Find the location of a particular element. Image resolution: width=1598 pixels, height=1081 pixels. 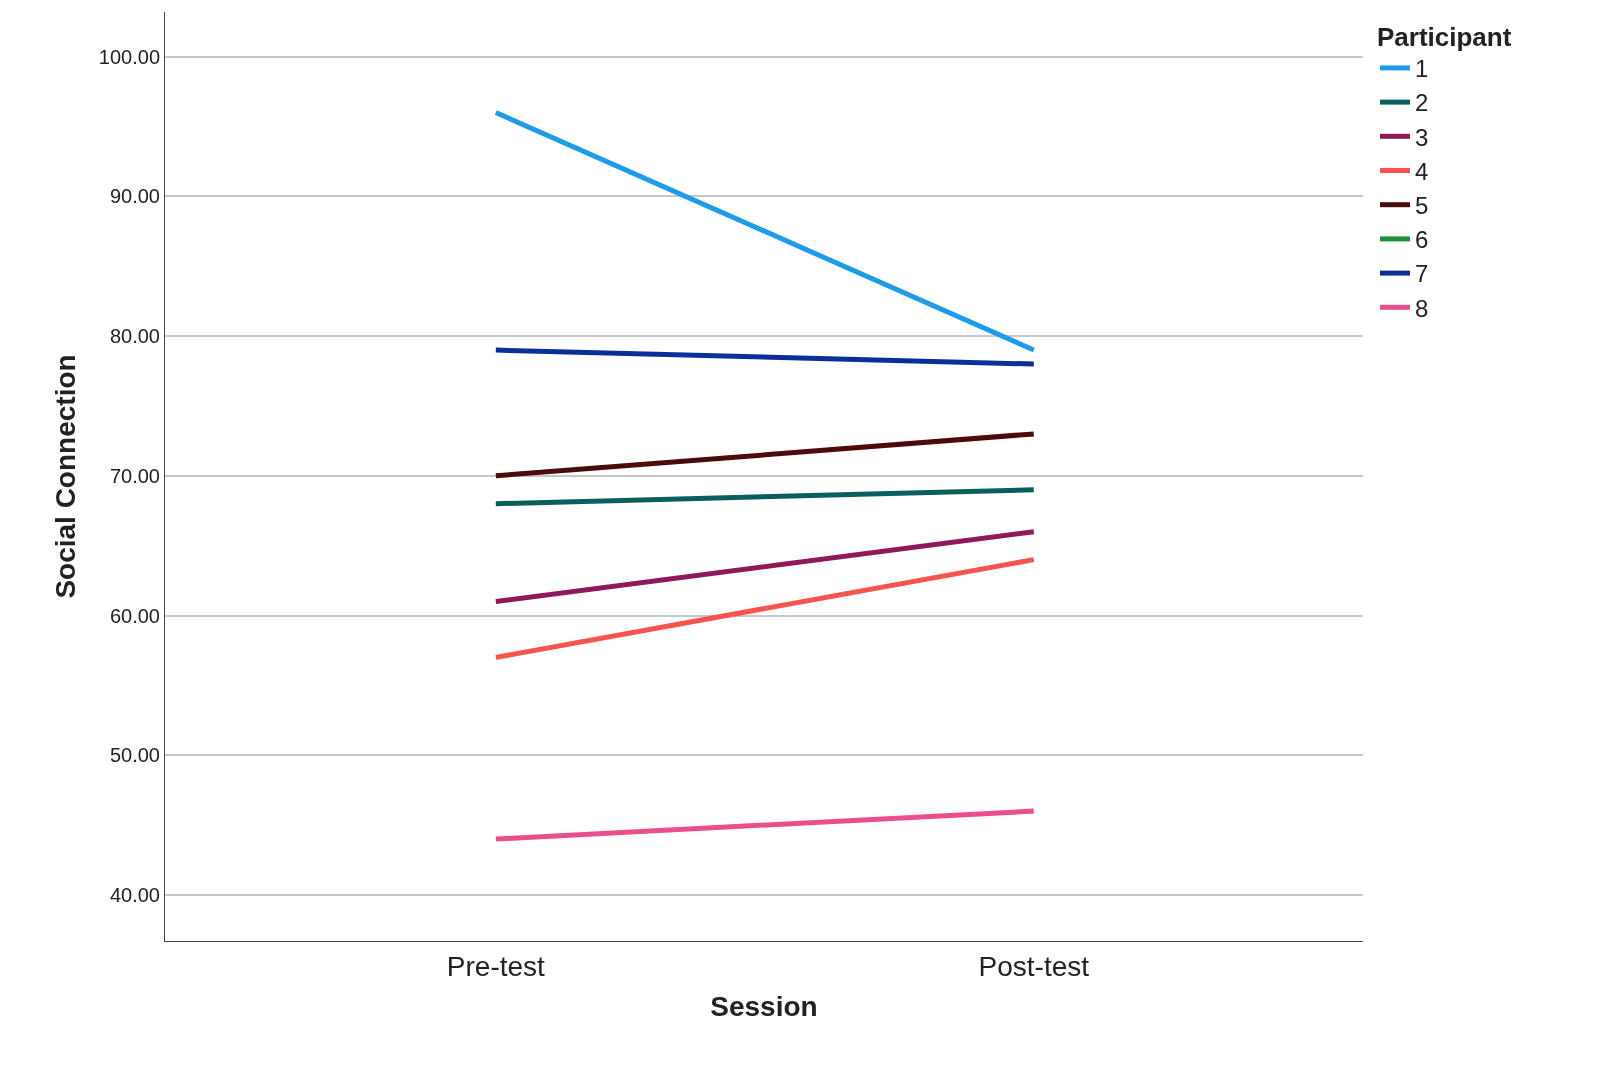

y-tick-label: 80.00 is located at coordinates (134, 336).